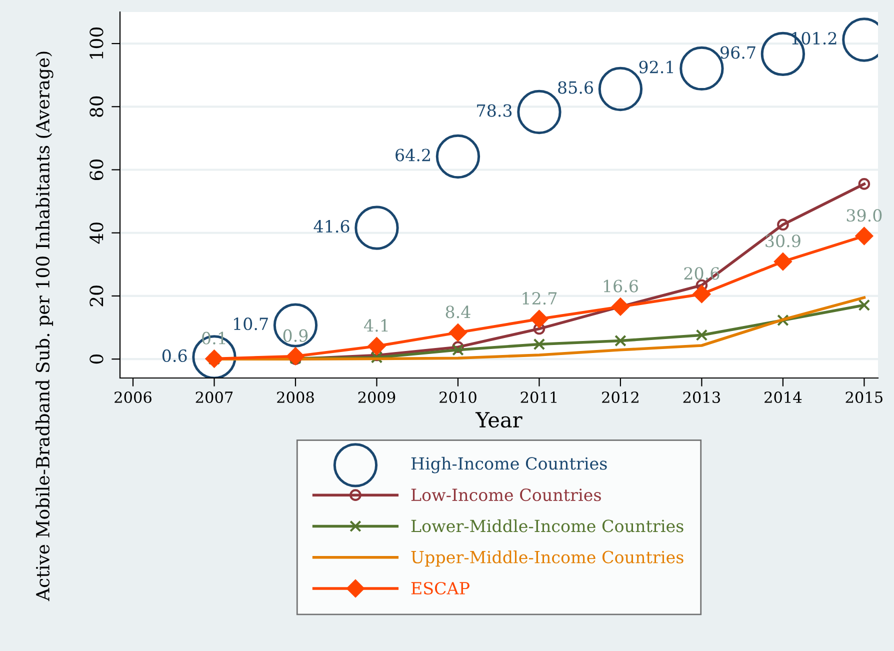 The image size is (894, 651). What do you see at coordinates (174, 355) in the screenshot?
I see `data-label: 0.6` at bounding box center [174, 355].